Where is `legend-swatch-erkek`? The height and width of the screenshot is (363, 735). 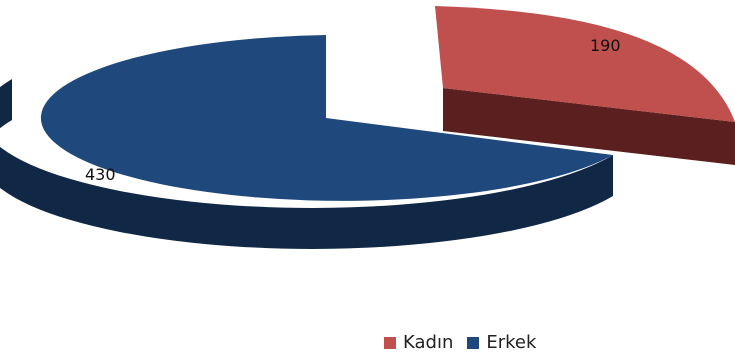
legend-swatch-erkek is located at coordinates (473, 342).